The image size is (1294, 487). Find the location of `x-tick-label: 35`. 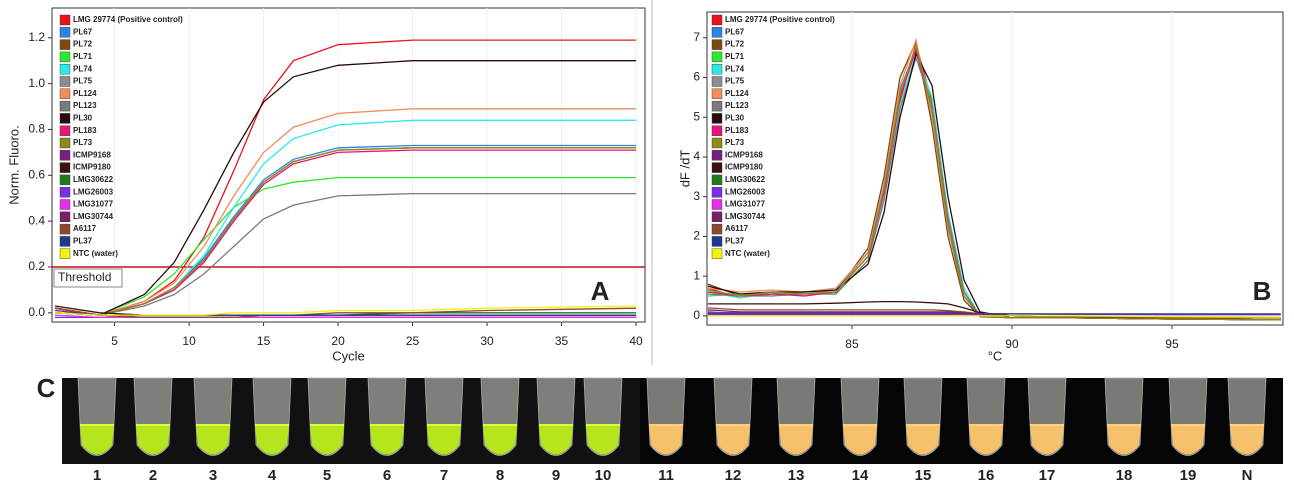

x-tick-label: 35 is located at coordinates (562, 341).